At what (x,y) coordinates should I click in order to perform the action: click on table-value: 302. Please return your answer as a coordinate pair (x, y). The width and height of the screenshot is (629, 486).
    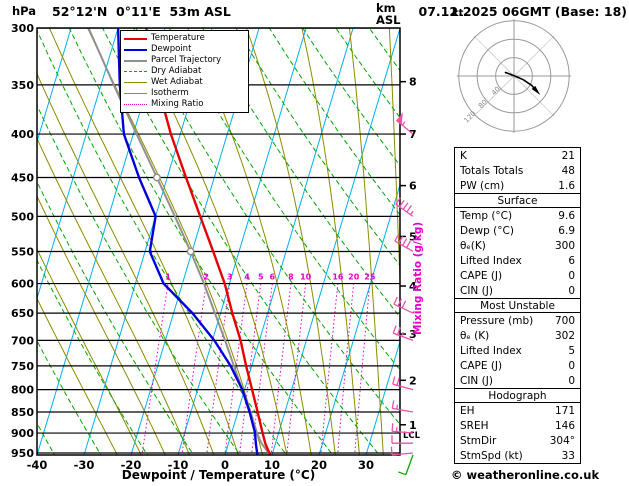
    Looking at the image, I should click on (564, 335).